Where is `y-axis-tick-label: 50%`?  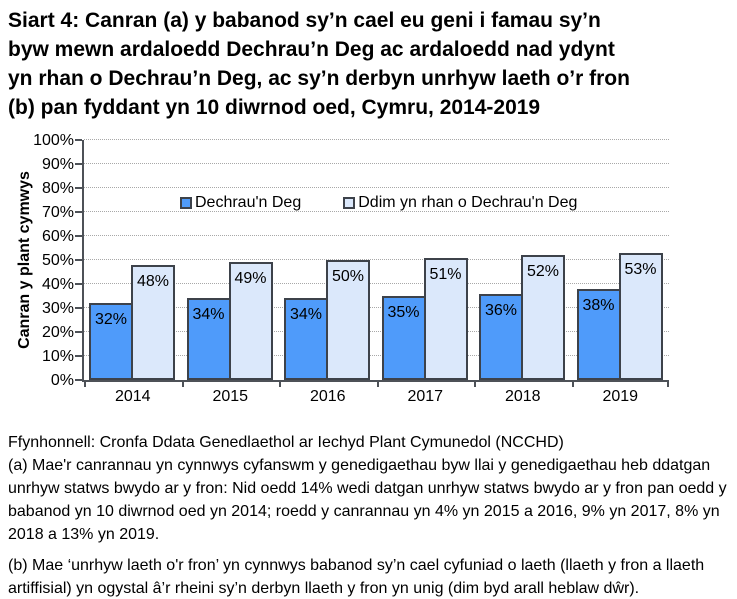 y-axis-tick-label: 50% is located at coordinates (57, 260).